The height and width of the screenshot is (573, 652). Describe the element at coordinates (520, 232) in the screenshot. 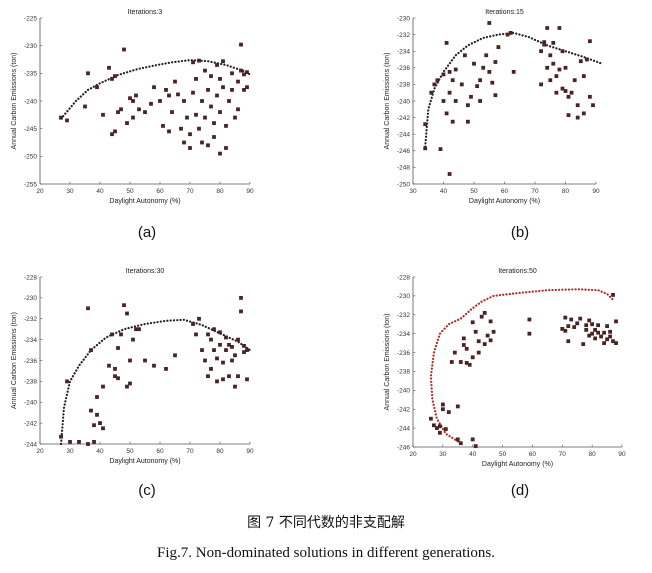

I see `panel-label: (b)` at that location.